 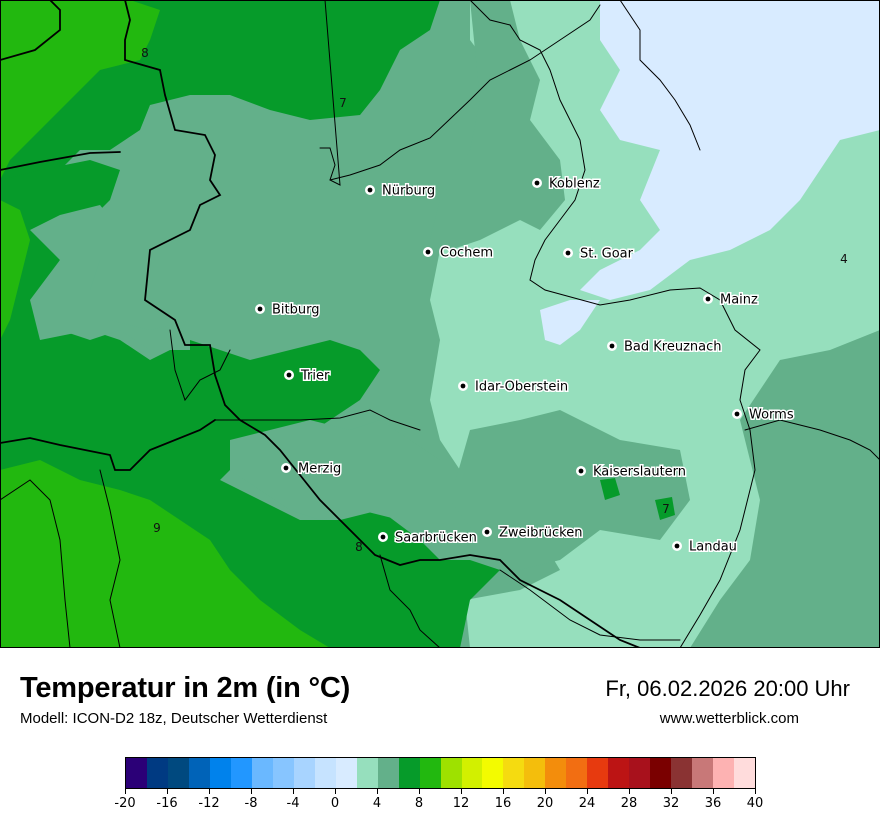 I want to click on city-label: Bitburg, so click(x=296, y=310).